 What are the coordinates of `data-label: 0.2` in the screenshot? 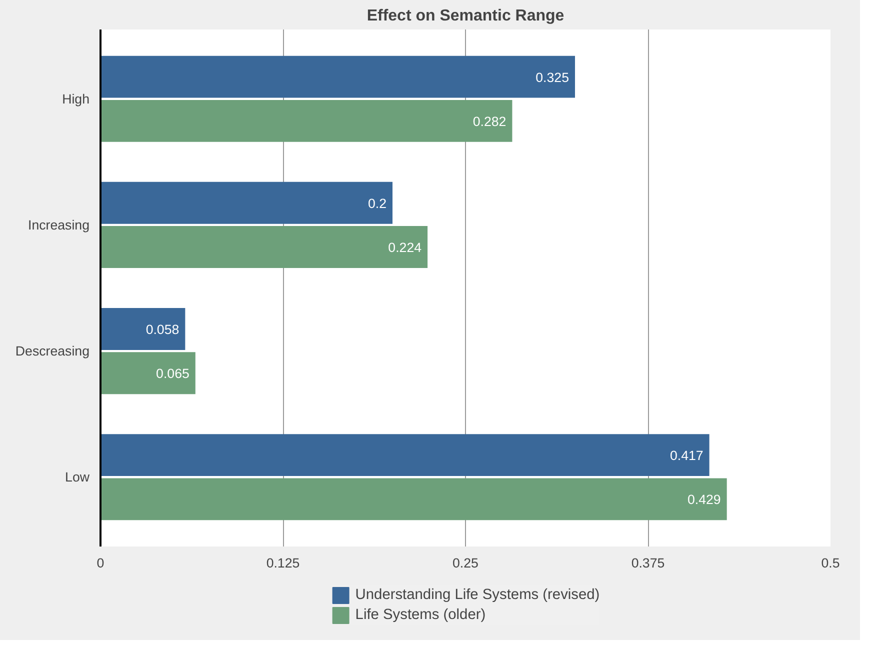 It's located at (377, 203).